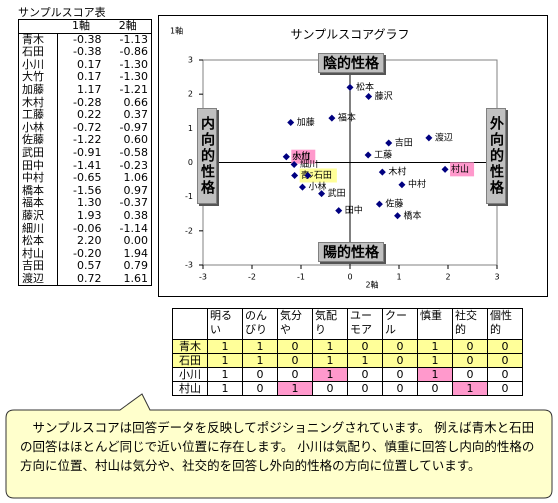  Describe the element at coordinates (349, 35) in the screenshot. I see `chart-title: サンプルスコアグラフ` at that location.